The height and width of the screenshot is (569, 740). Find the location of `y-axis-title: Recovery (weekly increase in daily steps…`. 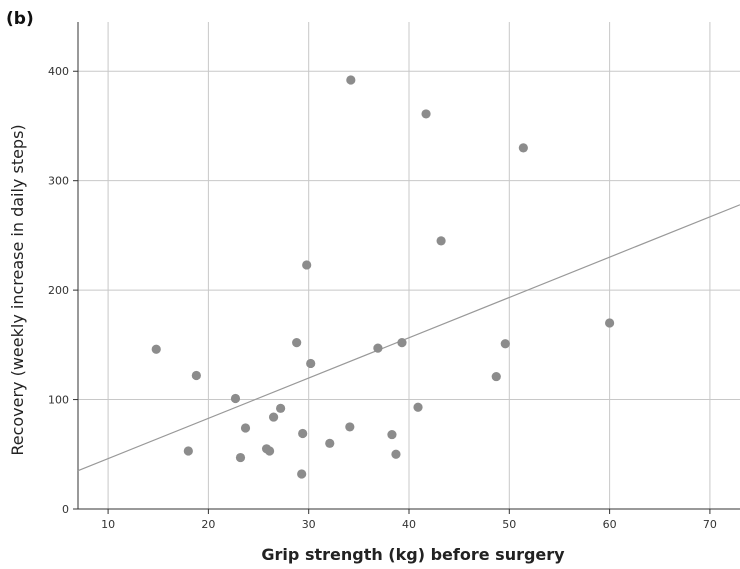

y-axis-title: Recovery (weekly increase in daily steps… is located at coordinates (17, 289).